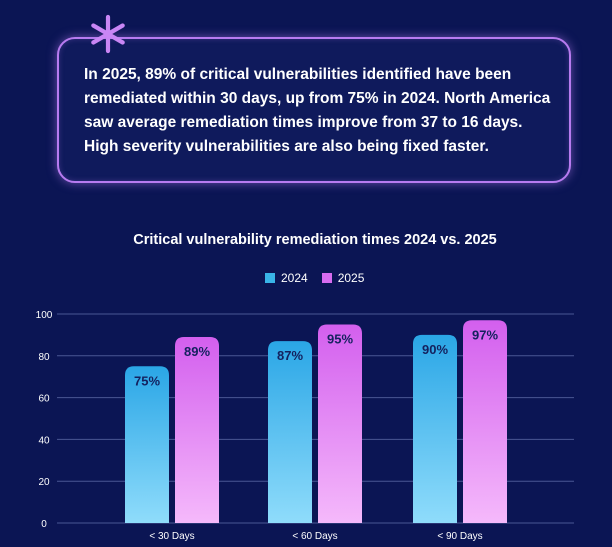 This screenshot has width=612, height=547. I want to click on legend-item-2025: 2025, so click(343, 278).